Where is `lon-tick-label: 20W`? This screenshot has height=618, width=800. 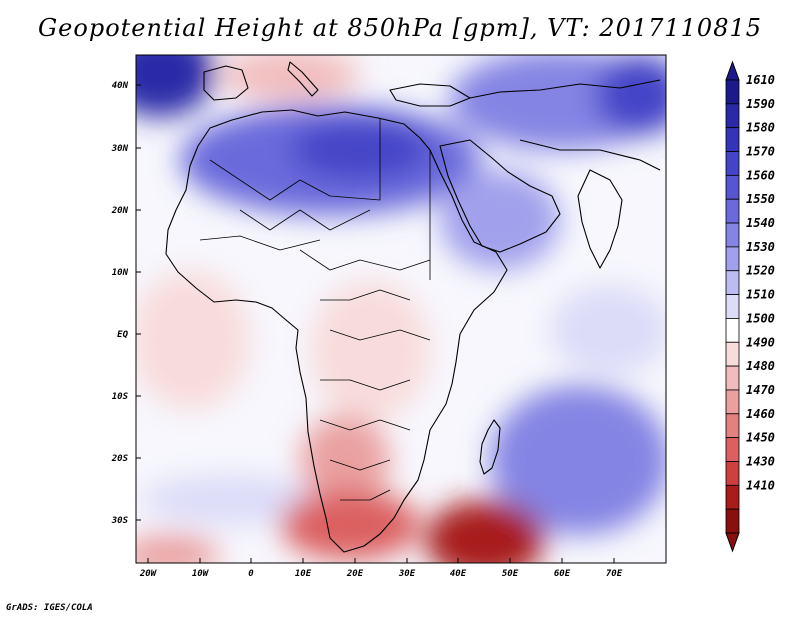
lon-tick-label: 20W is located at coordinates (148, 574).